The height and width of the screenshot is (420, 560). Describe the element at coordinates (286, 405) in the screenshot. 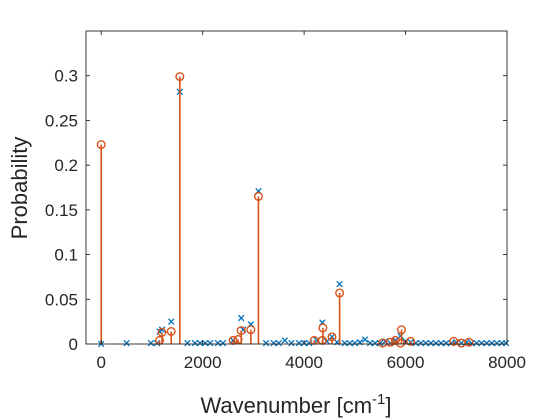

I see `x-axis-label-main: Wavenumber [cm` at that location.